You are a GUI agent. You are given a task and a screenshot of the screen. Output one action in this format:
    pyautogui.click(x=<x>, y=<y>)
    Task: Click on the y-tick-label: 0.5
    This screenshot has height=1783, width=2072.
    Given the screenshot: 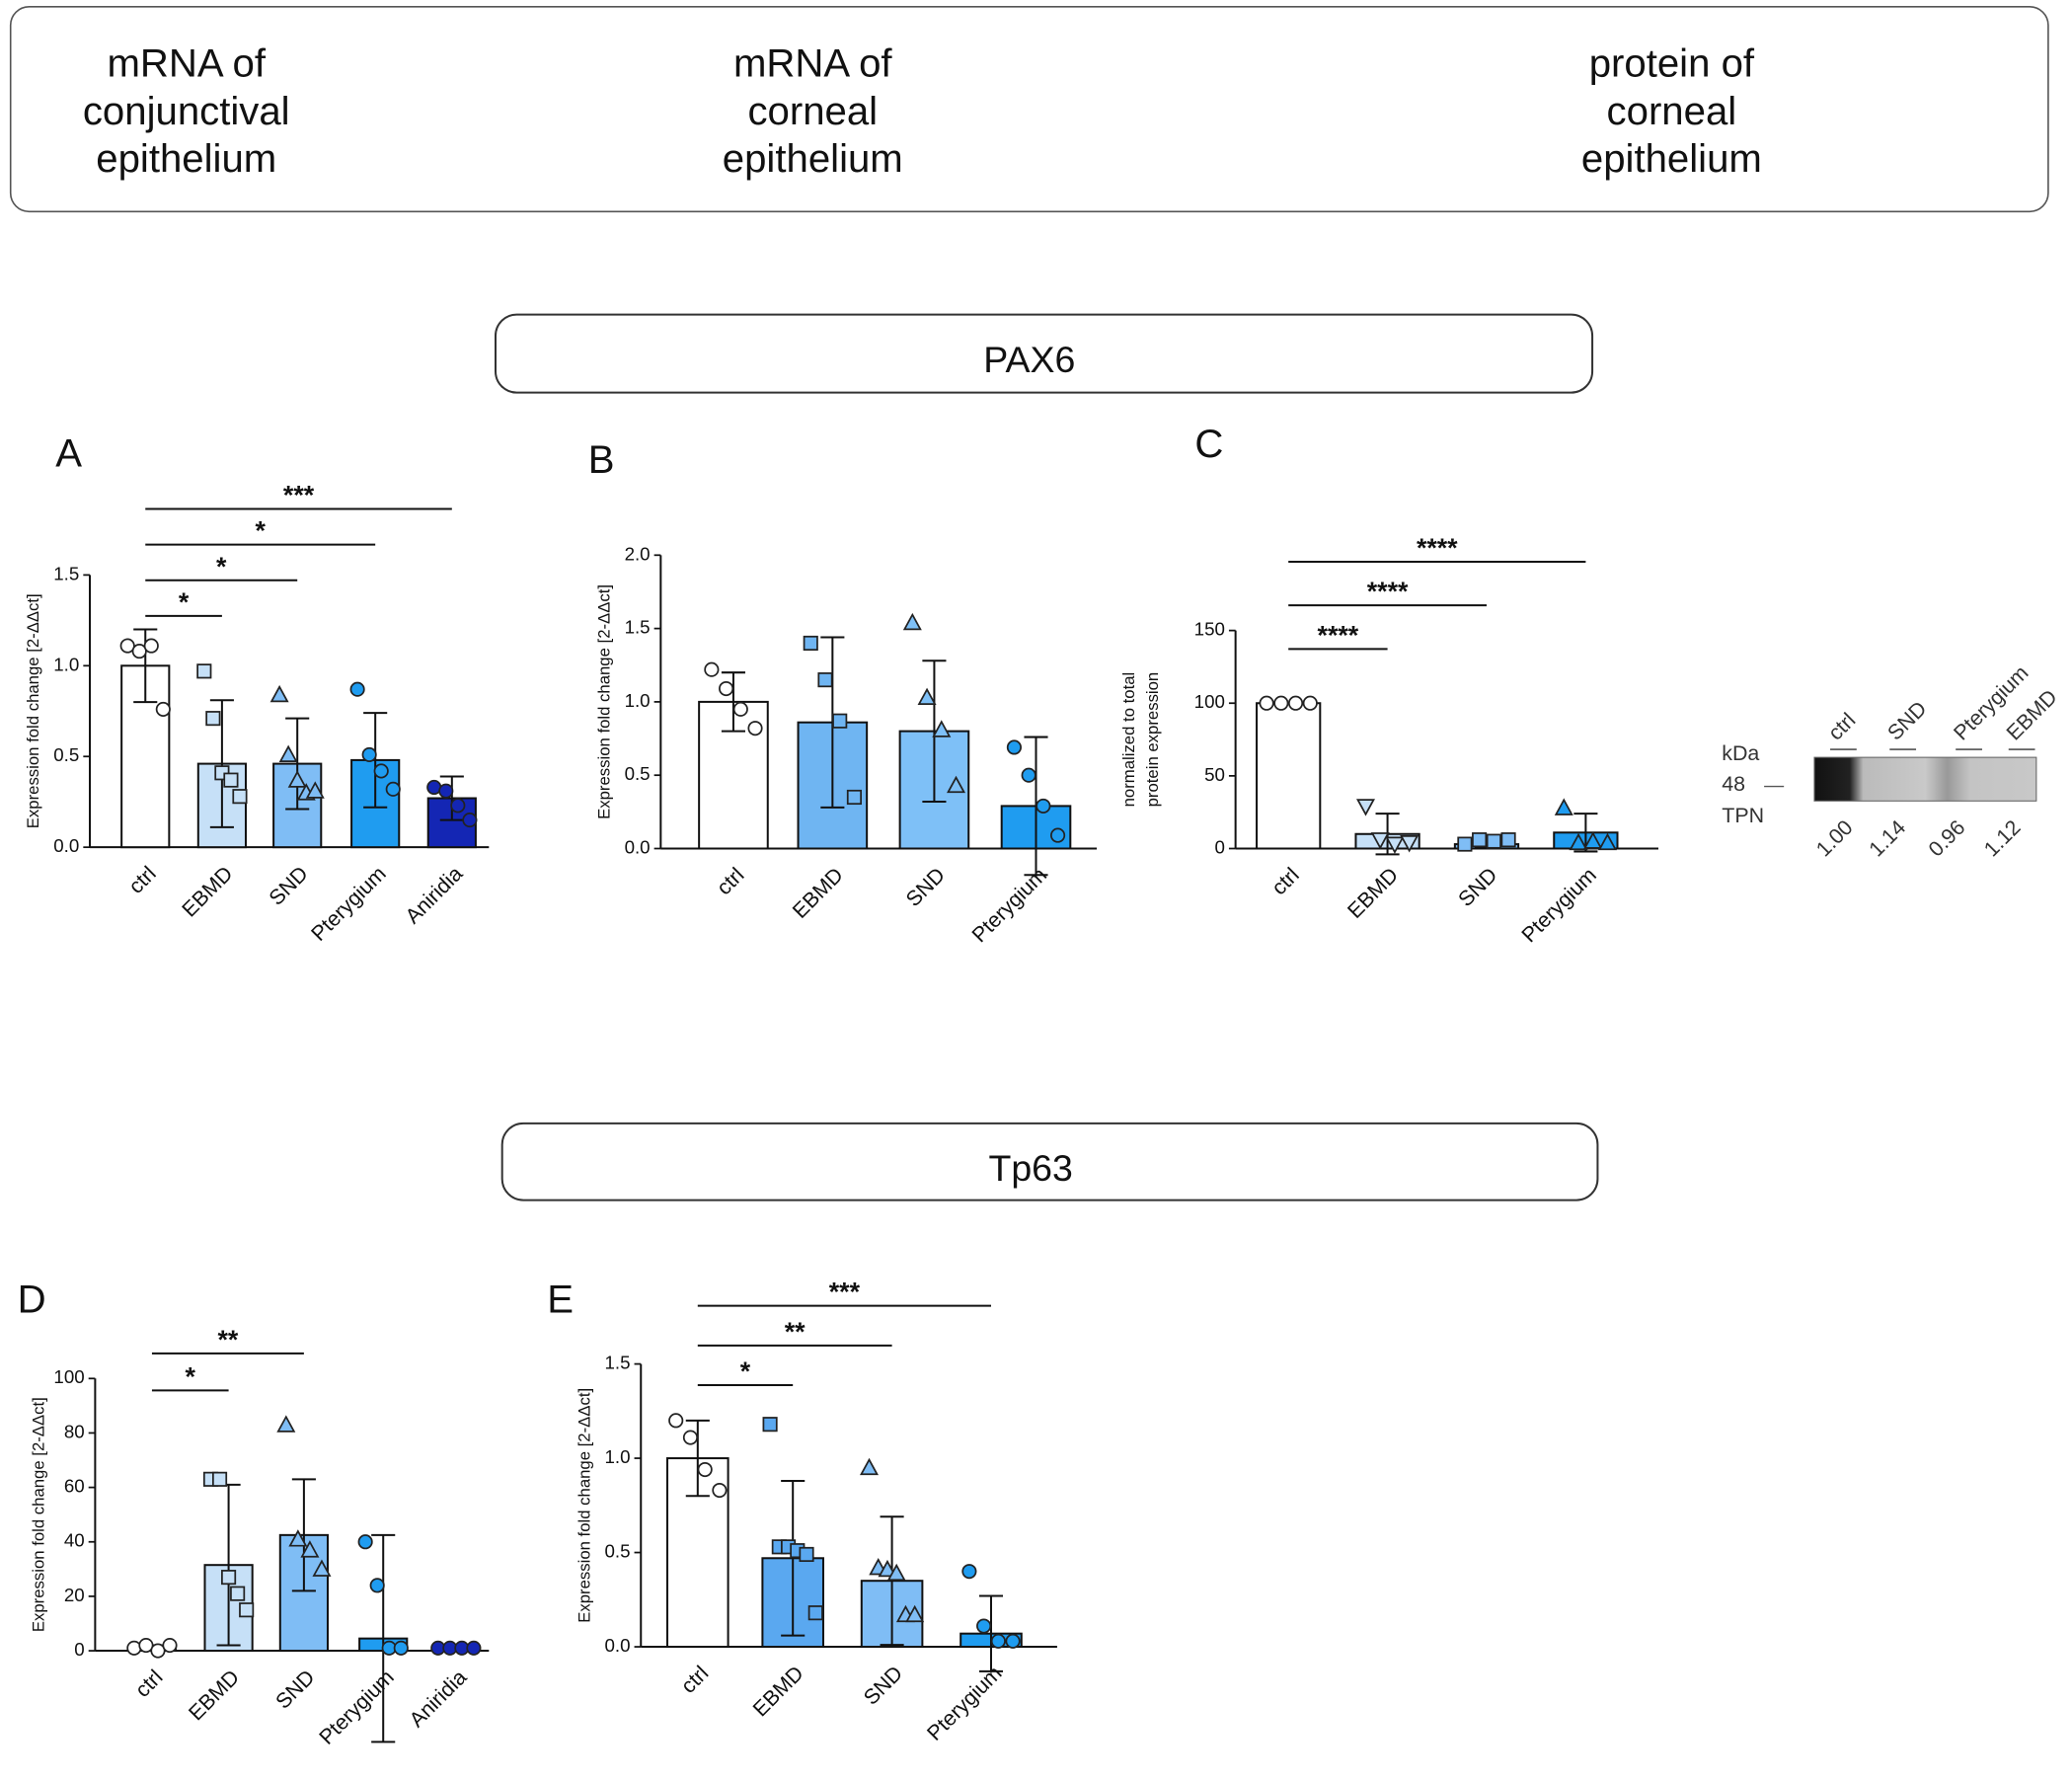 What is the action you would take?
    pyautogui.click(x=638, y=773)
    